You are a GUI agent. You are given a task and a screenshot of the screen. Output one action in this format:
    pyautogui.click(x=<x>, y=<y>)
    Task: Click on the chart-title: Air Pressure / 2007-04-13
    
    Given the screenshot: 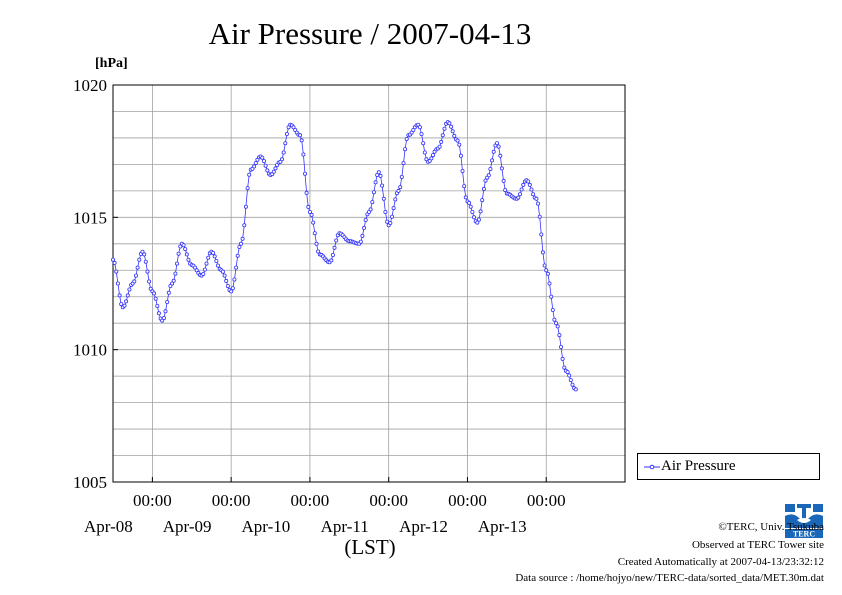 What is the action you would take?
    pyautogui.click(x=370, y=33)
    